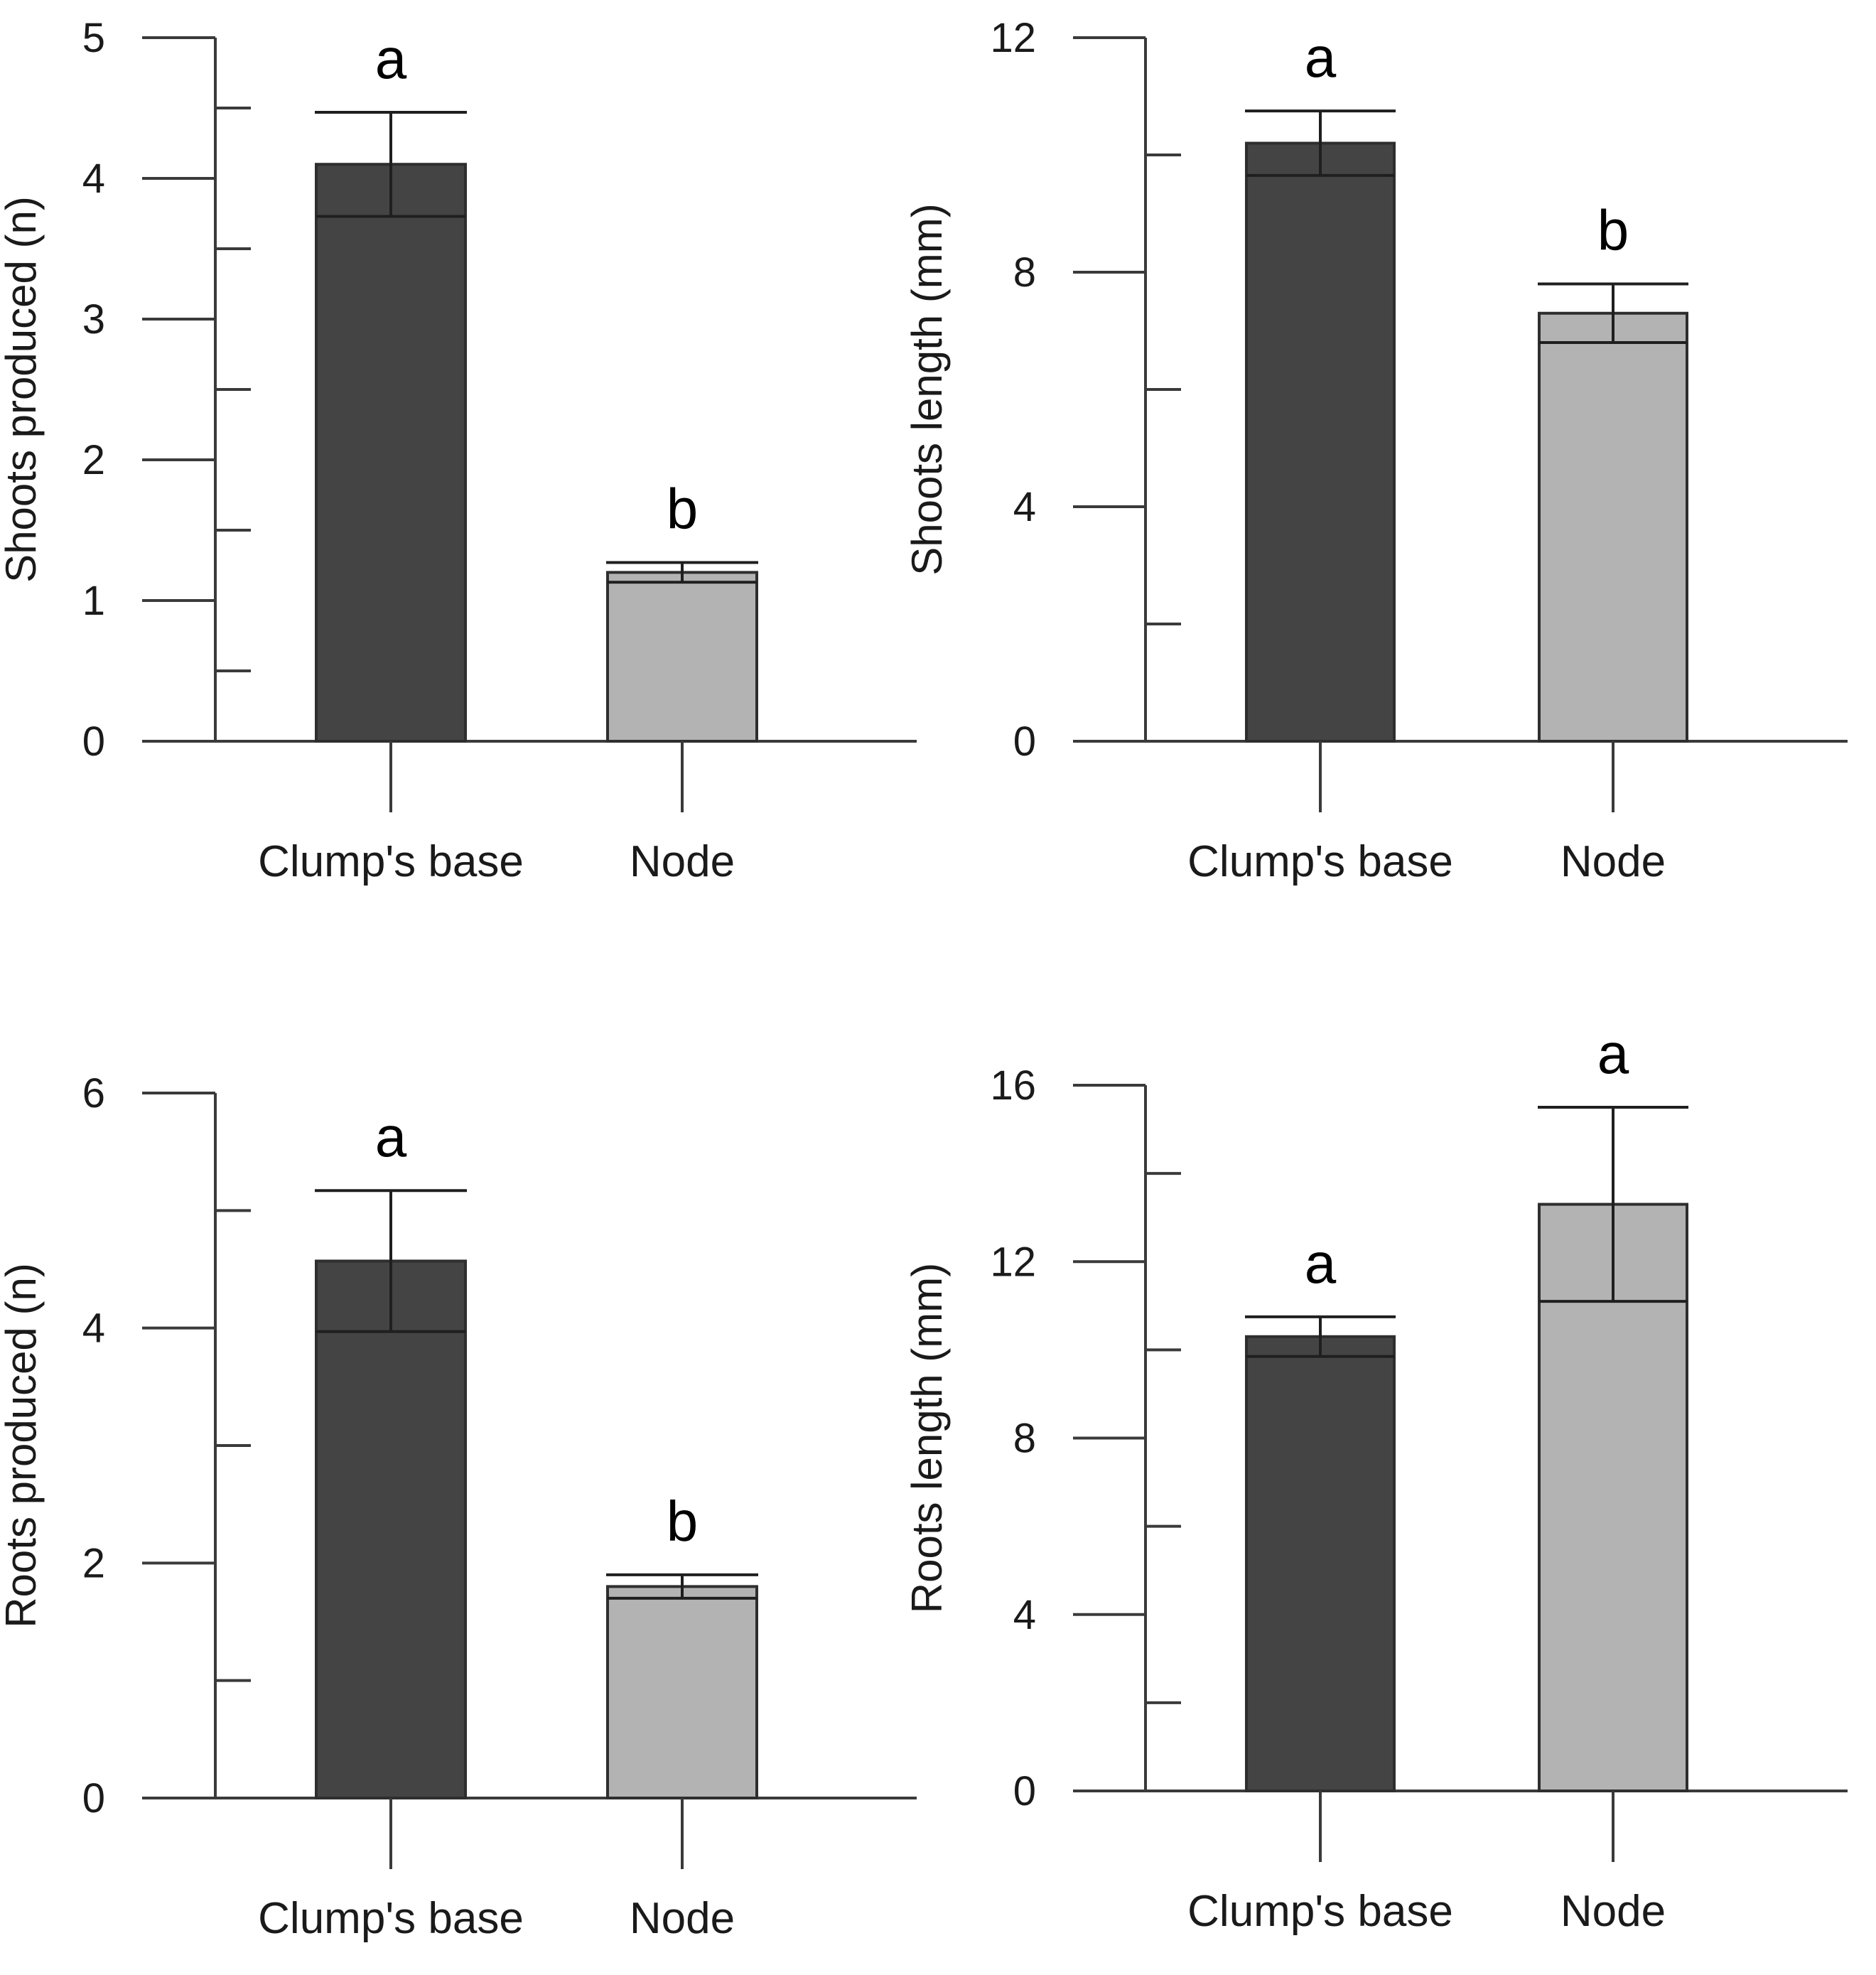  I want to click on y-tick-label: 1, so click(93, 601).